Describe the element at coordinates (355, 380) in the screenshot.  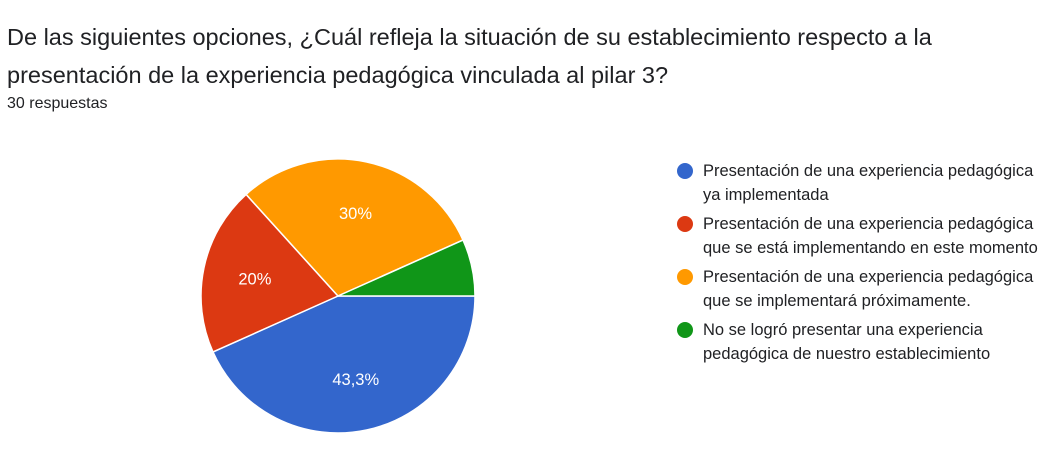
I see `slice-label: 43,3%` at that location.